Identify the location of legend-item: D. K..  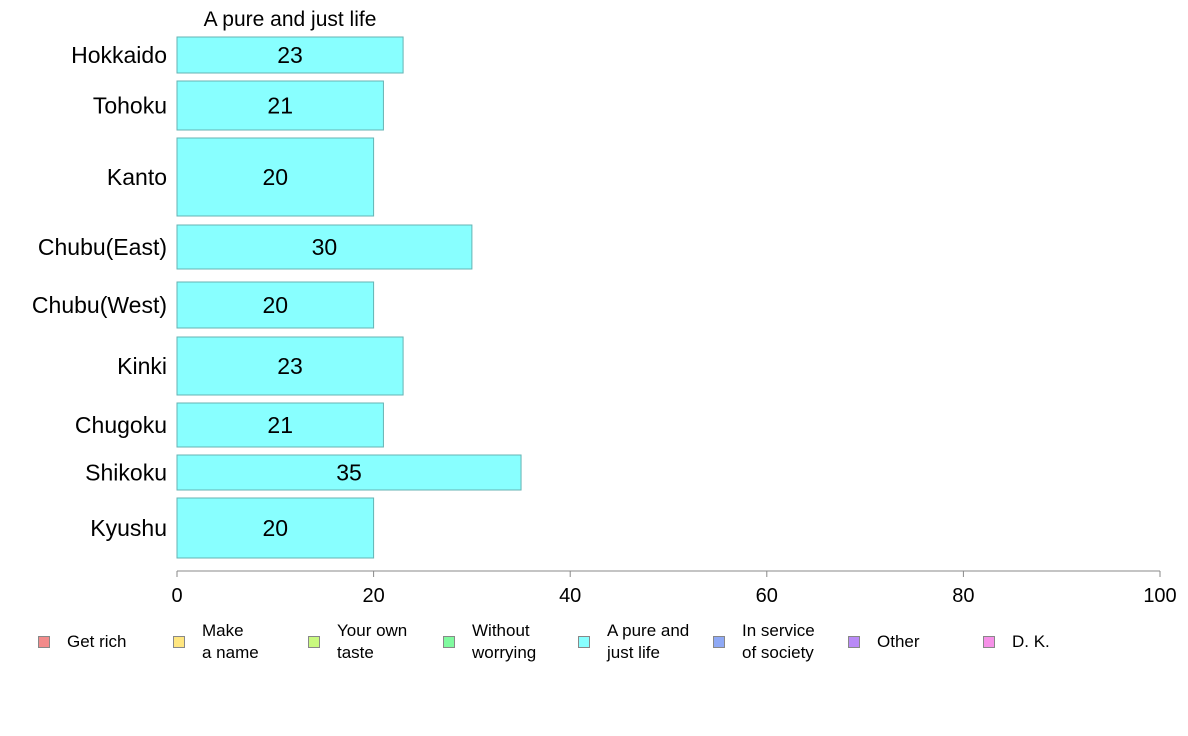
(1016, 642).